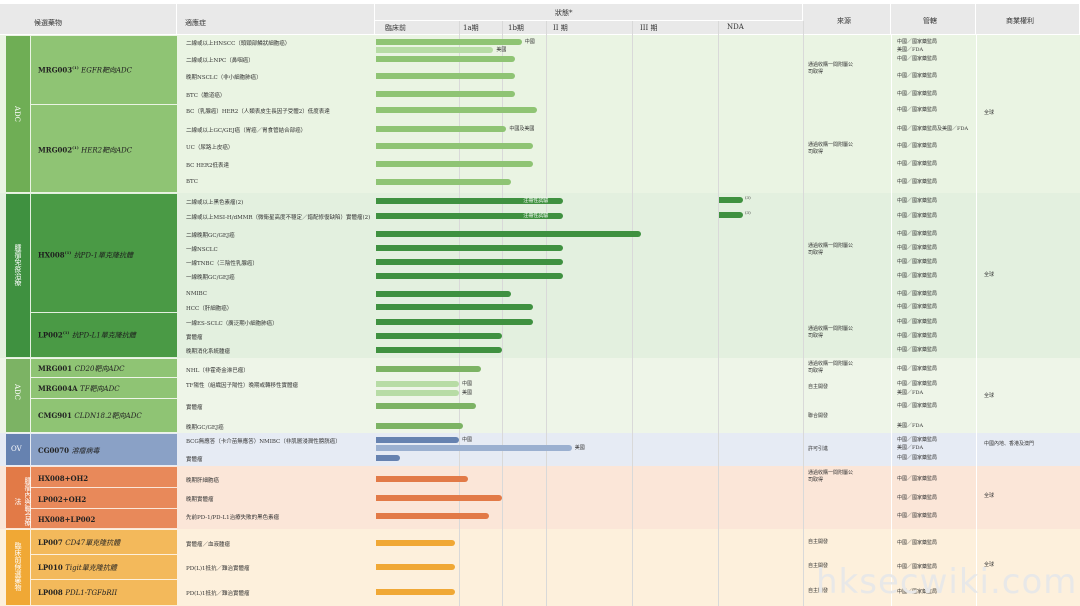  Describe the element at coordinates (501, 50) in the screenshot. I see `phase-bar-label: 美國` at that location.